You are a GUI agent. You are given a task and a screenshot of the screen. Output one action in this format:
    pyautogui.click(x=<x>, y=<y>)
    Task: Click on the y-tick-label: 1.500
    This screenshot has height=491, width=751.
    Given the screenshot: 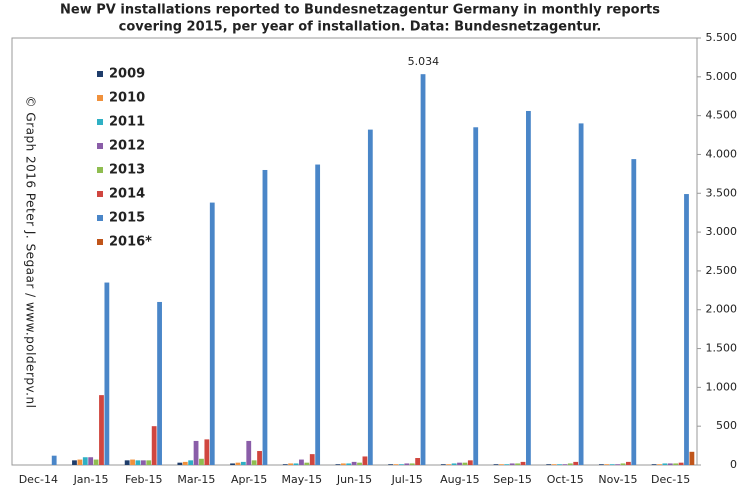 What is the action you would take?
    pyautogui.click(x=722, y=348)
    